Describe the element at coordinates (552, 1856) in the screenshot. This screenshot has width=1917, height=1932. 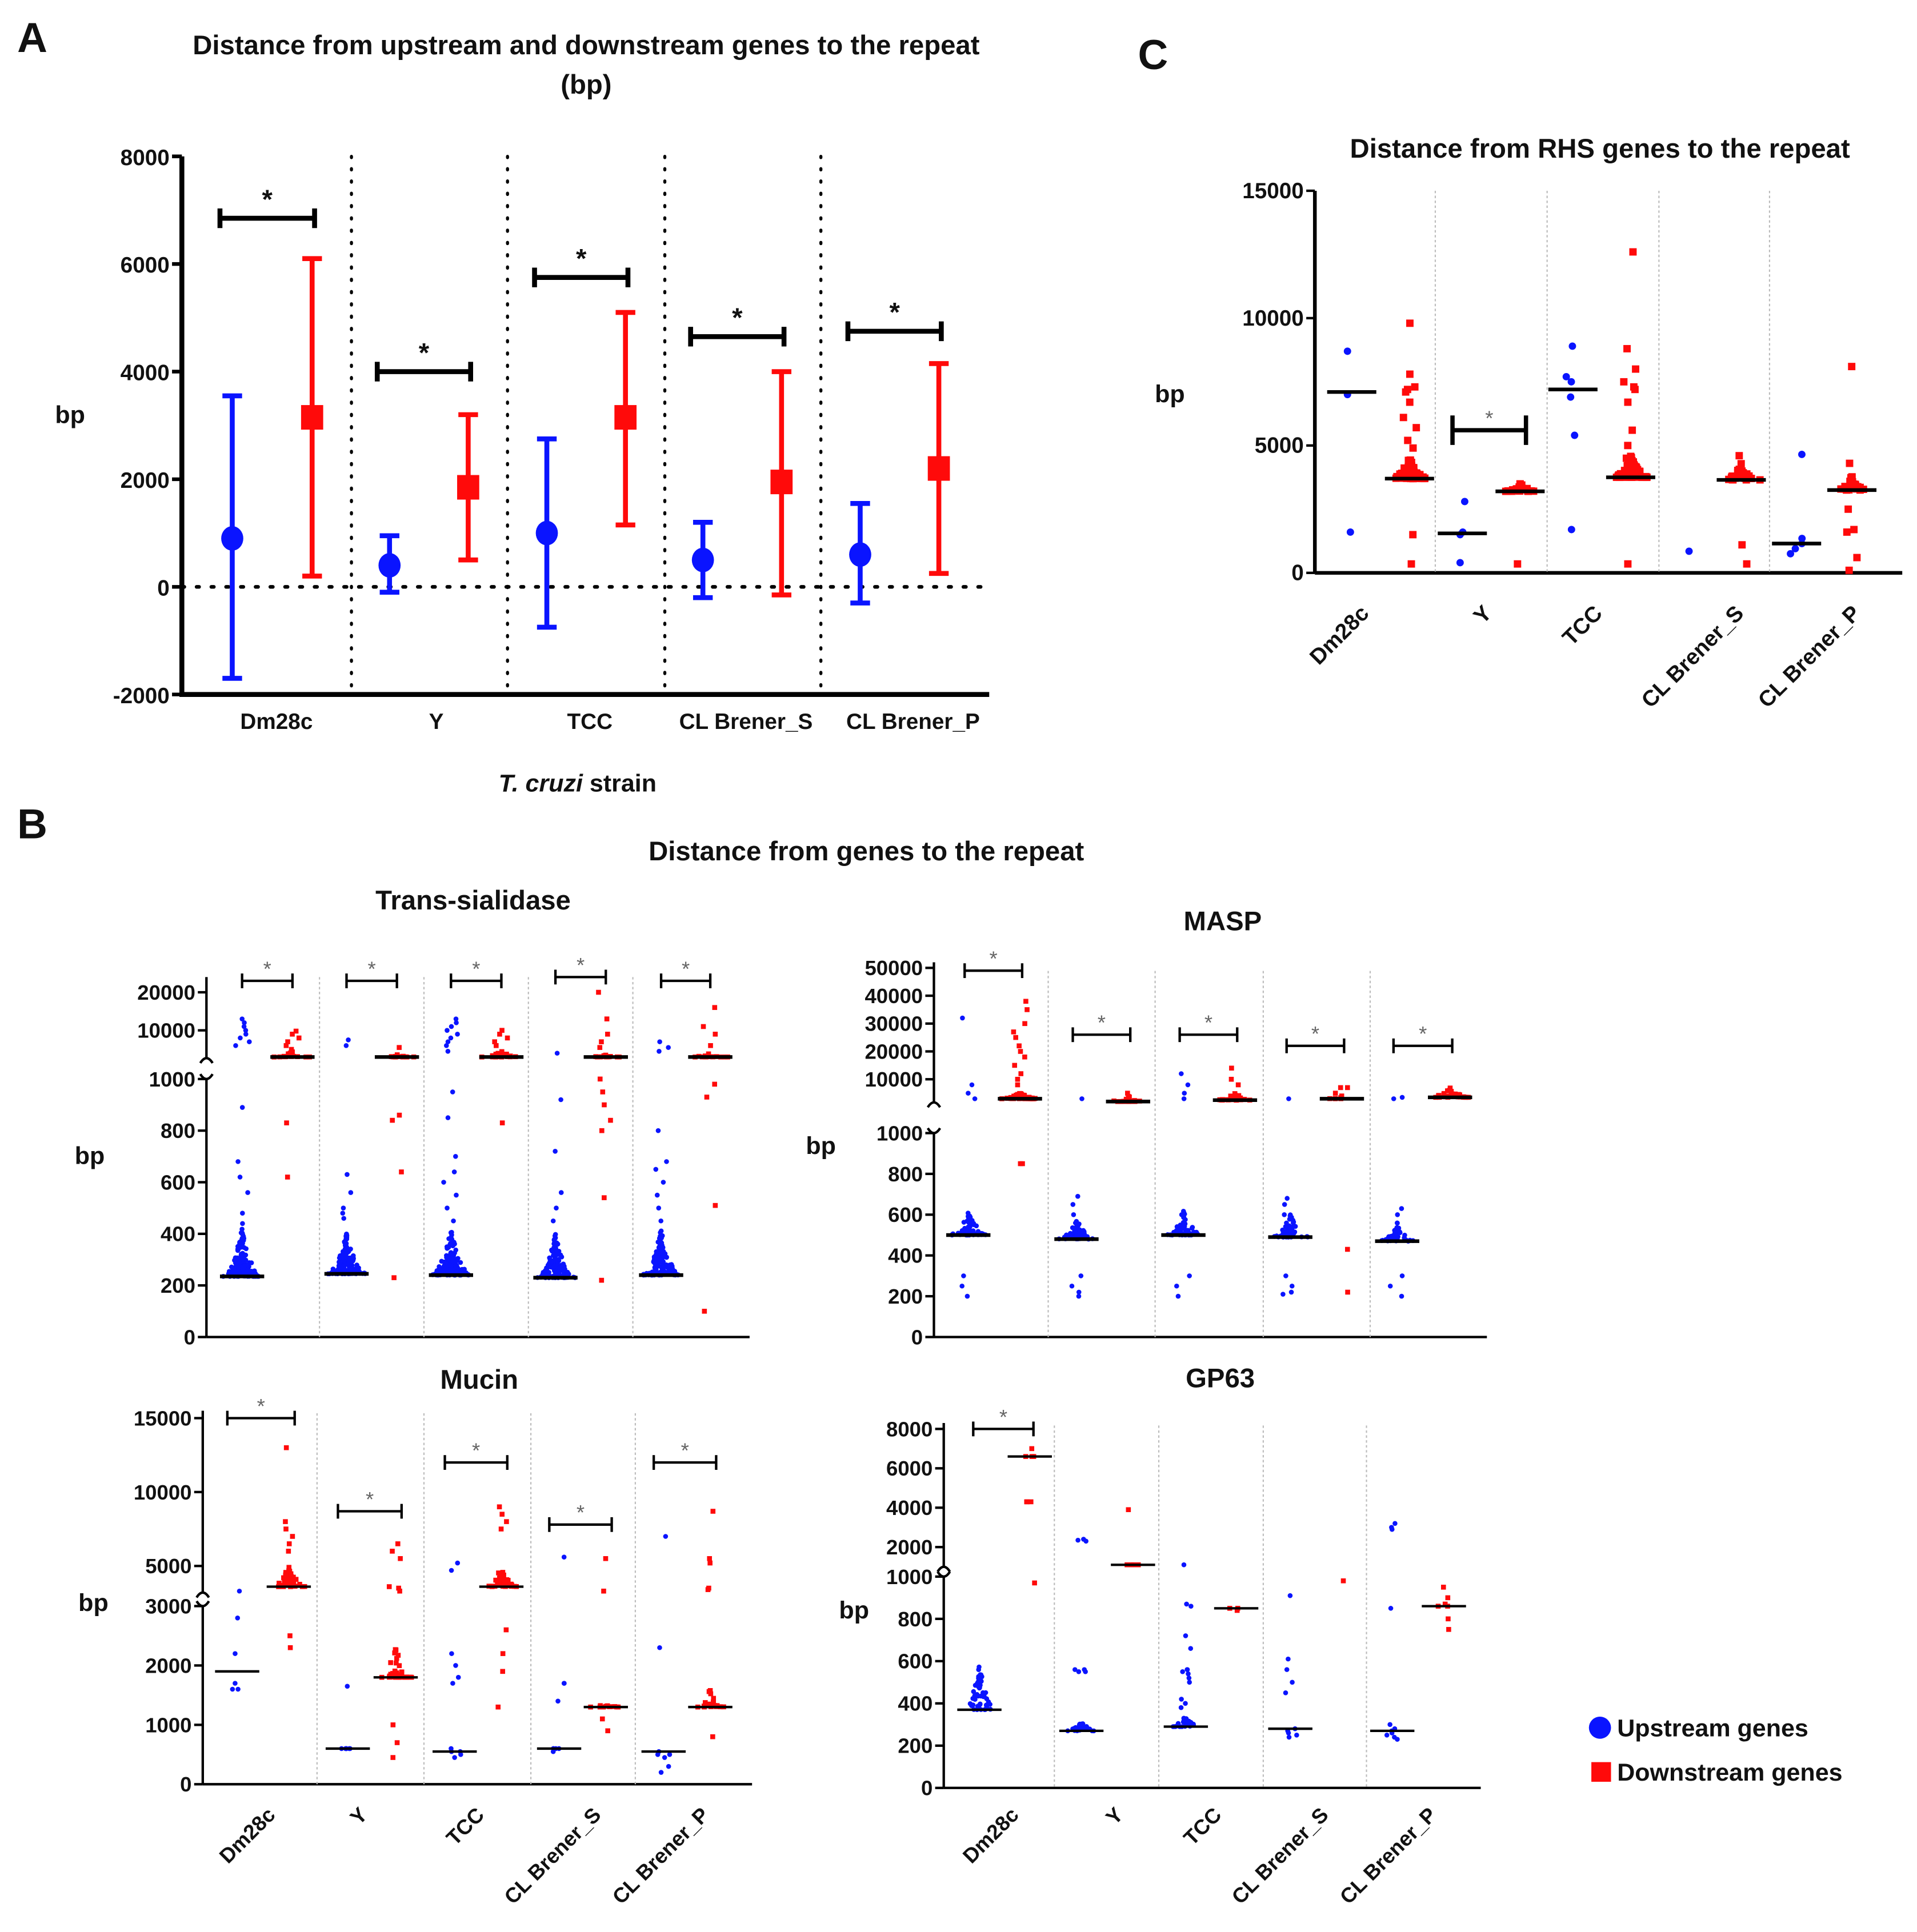
I see `x-tick-label: CL Brener_S` at that location.